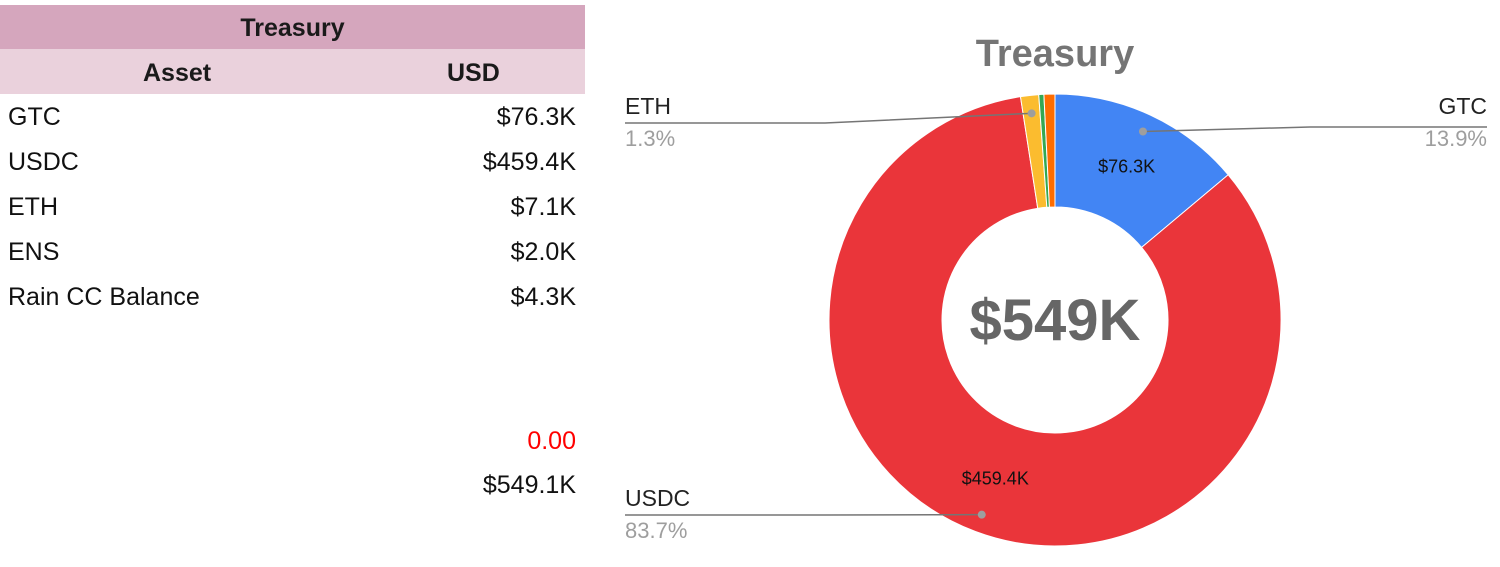 Image resolution: width=1500 pixels, height=567 pixels. Describe the element at coordinates (650, 138) in the screenshot. I see `callout-percent-eth: 1.3%` at that location.